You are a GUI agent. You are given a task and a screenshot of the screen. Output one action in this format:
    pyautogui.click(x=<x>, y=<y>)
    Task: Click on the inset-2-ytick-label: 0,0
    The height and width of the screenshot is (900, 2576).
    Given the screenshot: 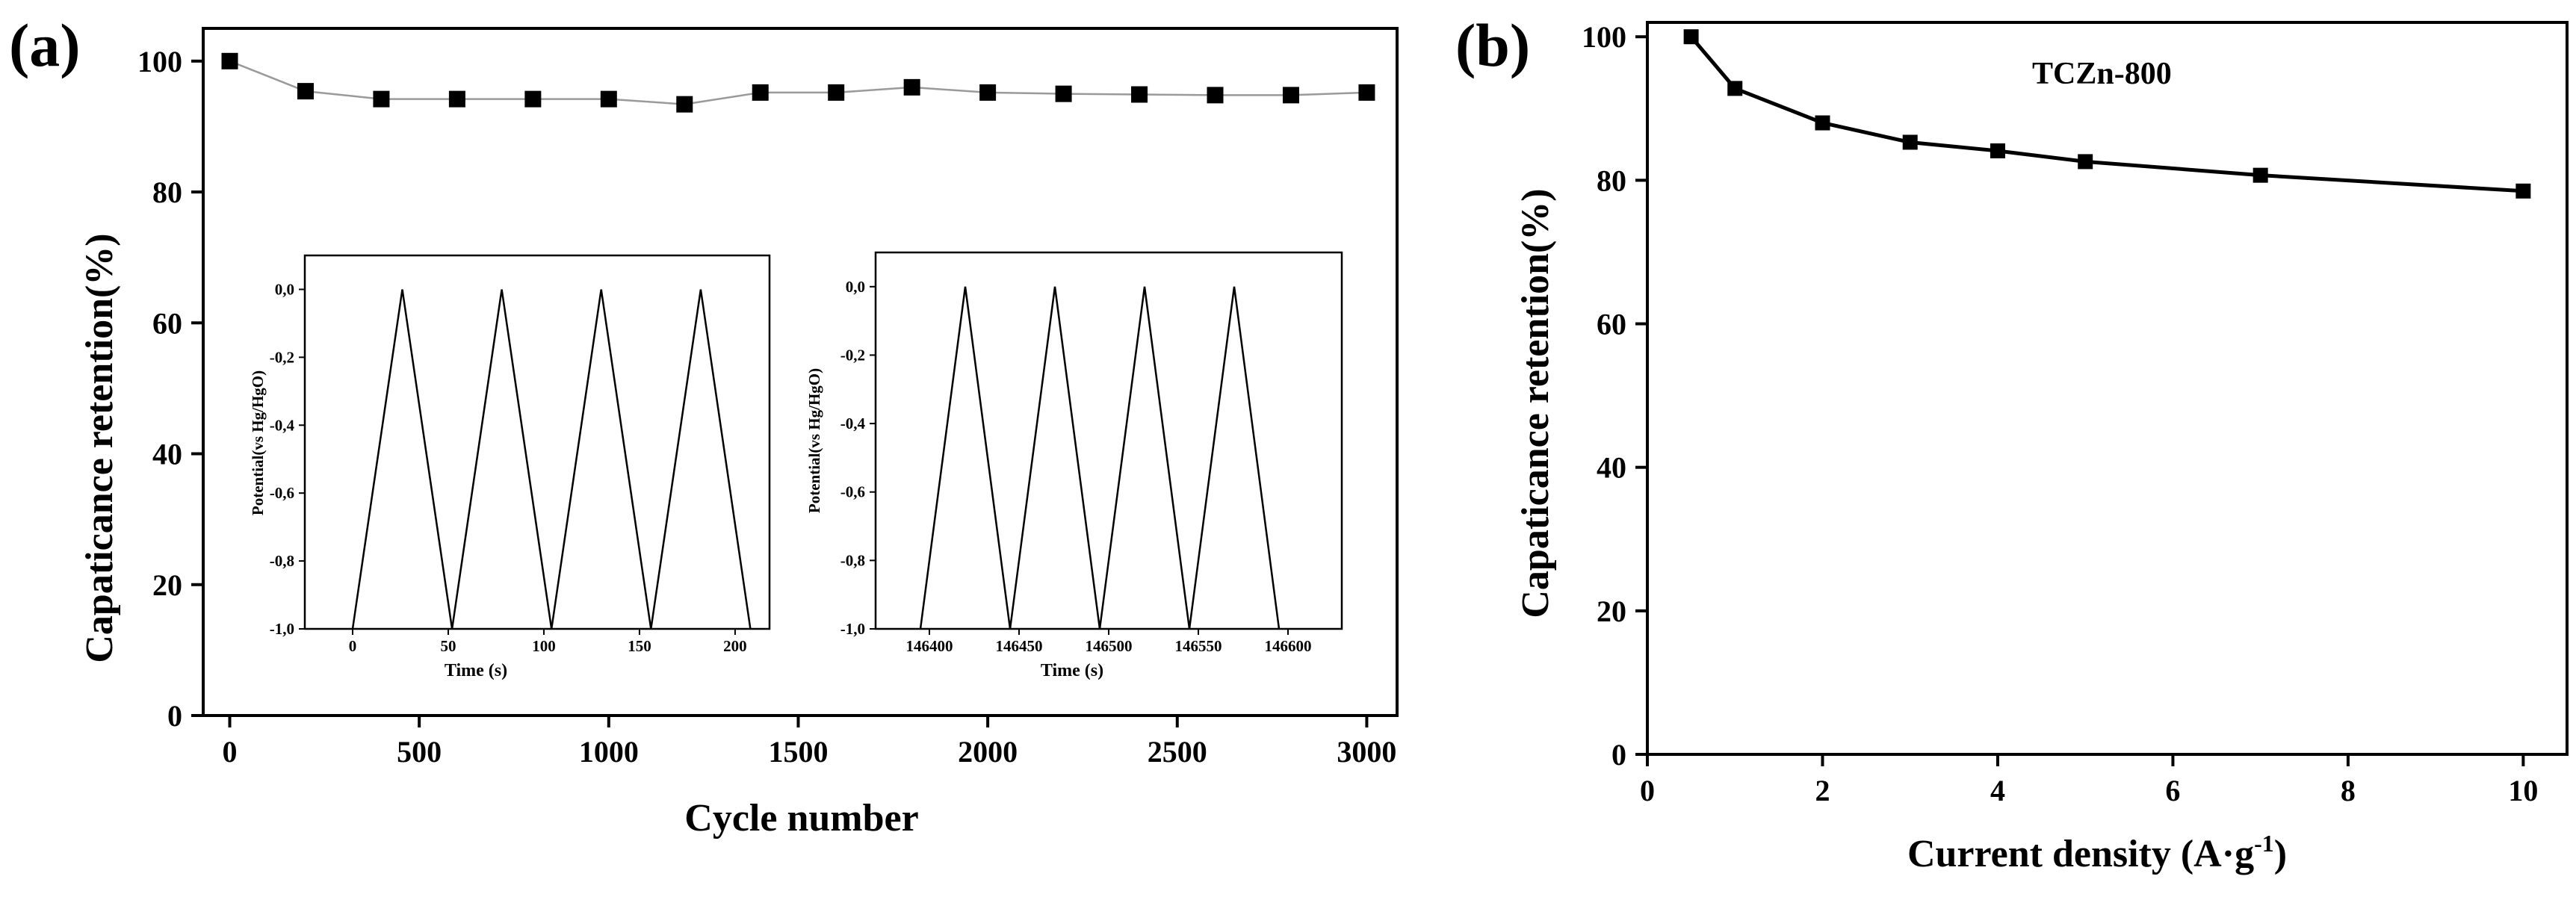 What is the action you would take?
    pyautogui.click(x=855, y=287)
    